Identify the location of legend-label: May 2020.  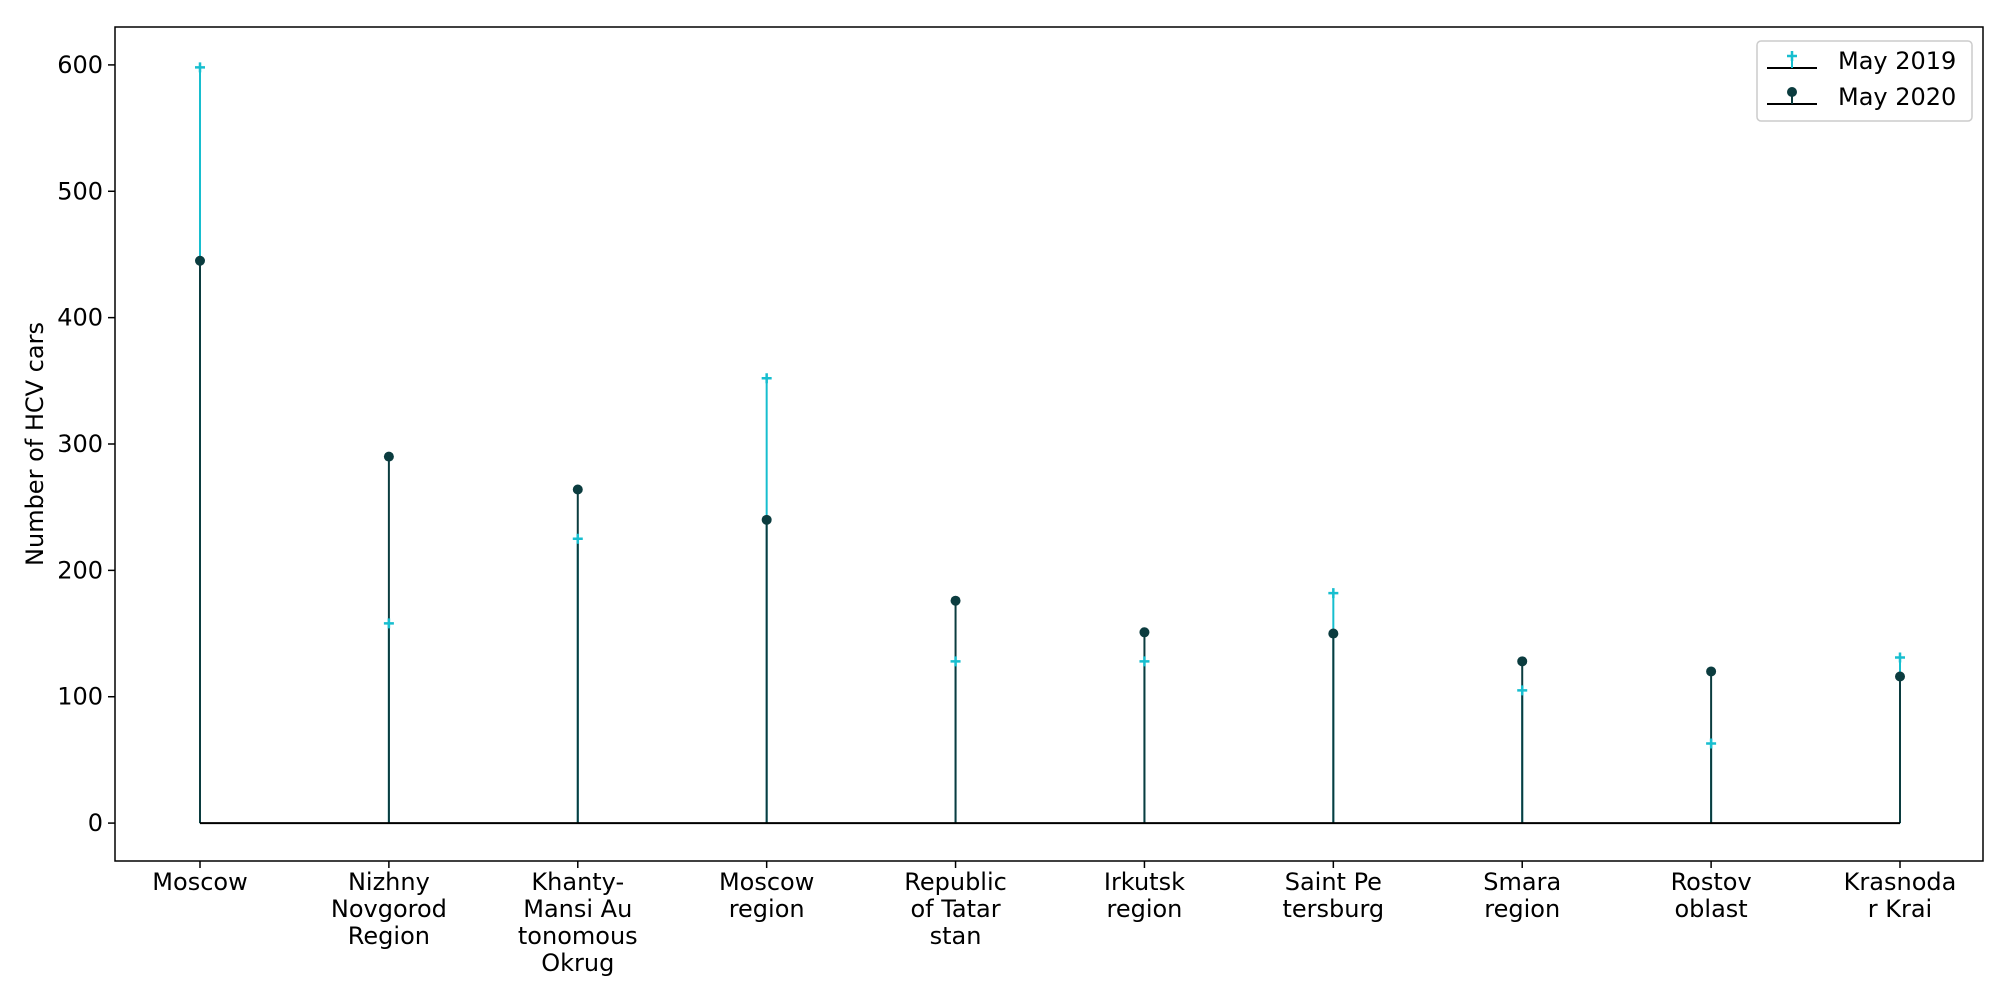
(1897, 97).